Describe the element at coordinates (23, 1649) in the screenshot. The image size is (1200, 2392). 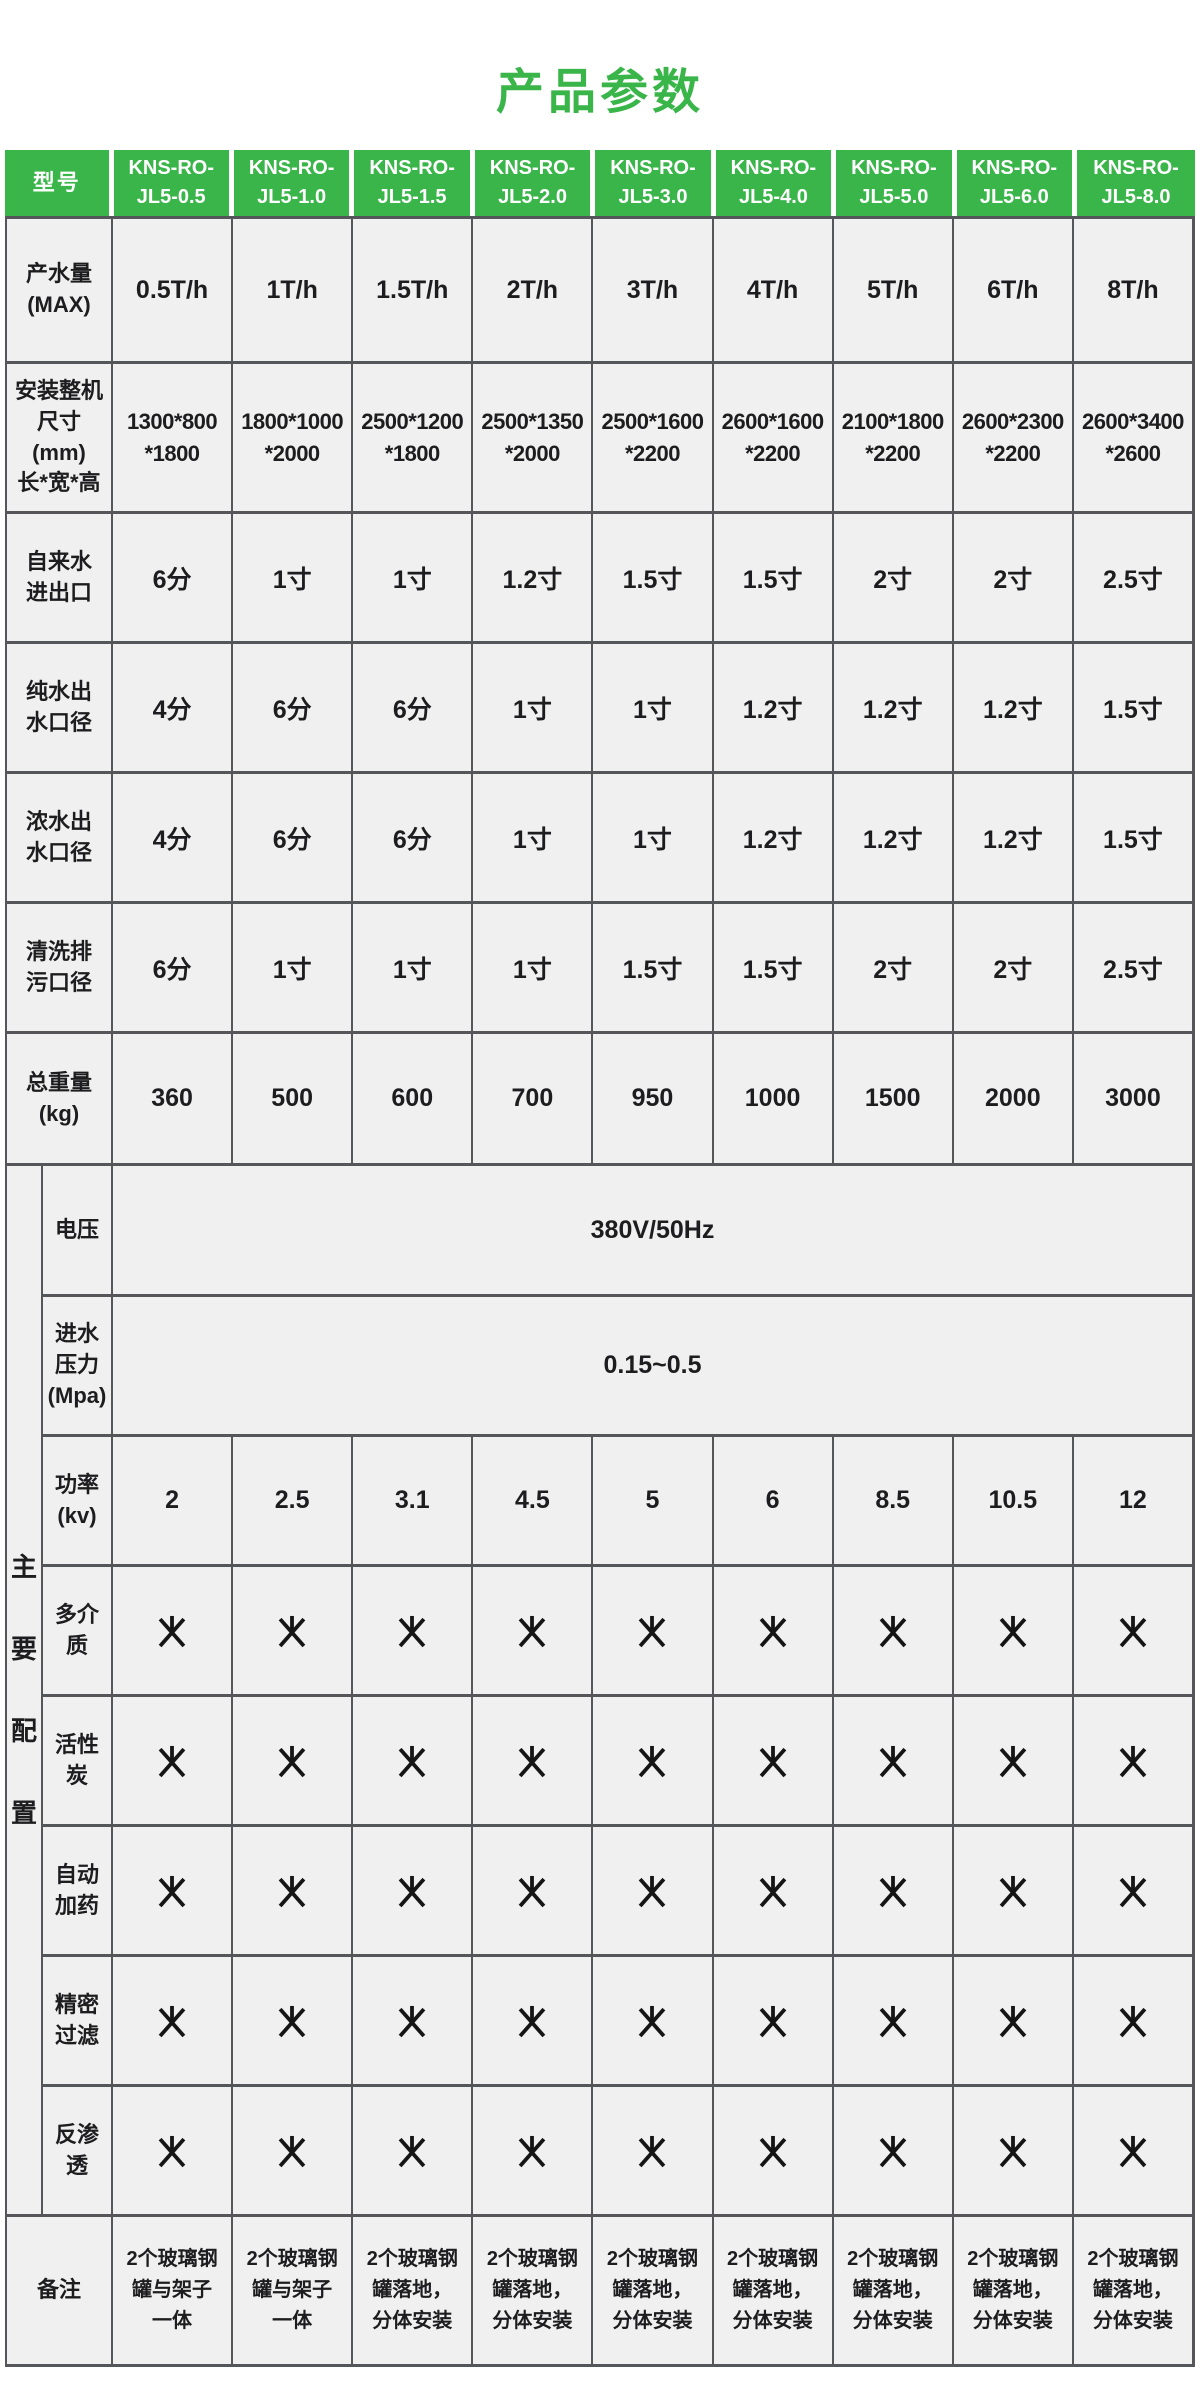
I see `config-side-label-char: 要` at that location.